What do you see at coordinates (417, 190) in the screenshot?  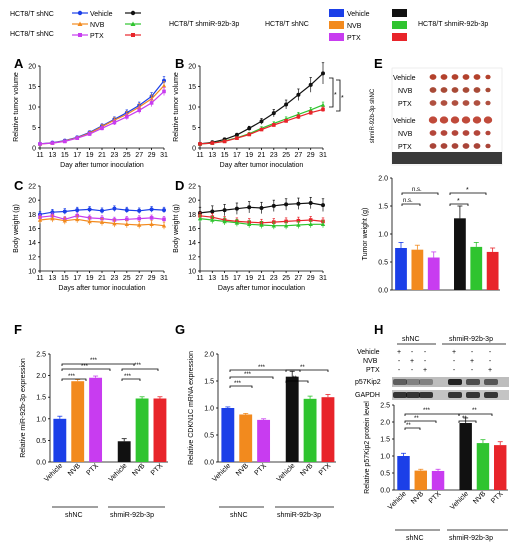 I see `sig-e-ns-1: n.s.` at bounding box center [417, 190].